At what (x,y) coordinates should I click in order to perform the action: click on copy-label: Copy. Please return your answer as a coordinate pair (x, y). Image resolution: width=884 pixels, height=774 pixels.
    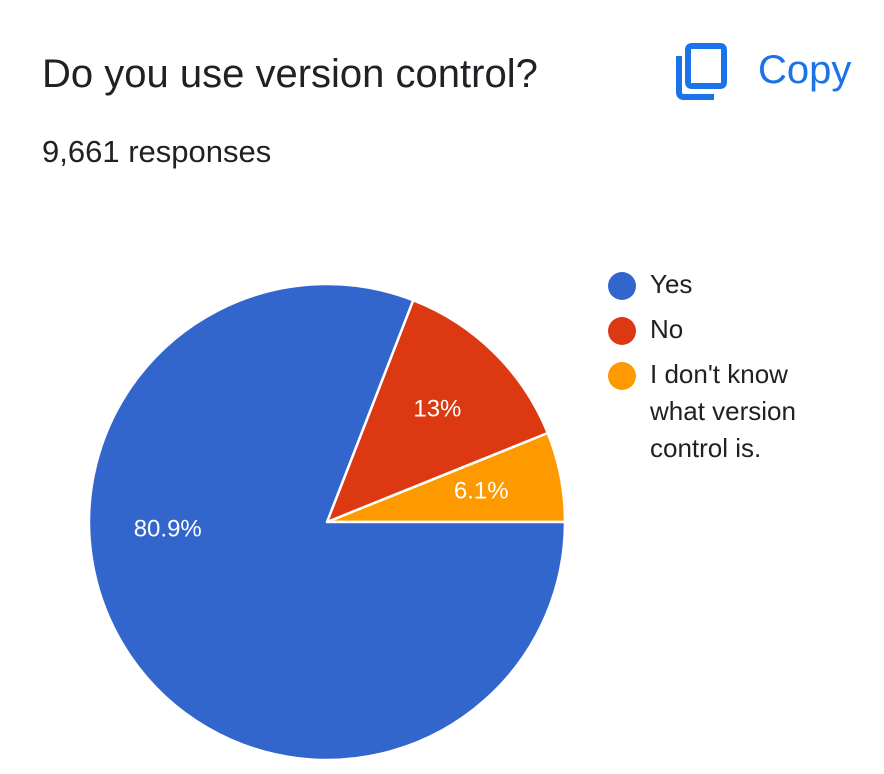
    Looking at the image, I should click on (805, 70).